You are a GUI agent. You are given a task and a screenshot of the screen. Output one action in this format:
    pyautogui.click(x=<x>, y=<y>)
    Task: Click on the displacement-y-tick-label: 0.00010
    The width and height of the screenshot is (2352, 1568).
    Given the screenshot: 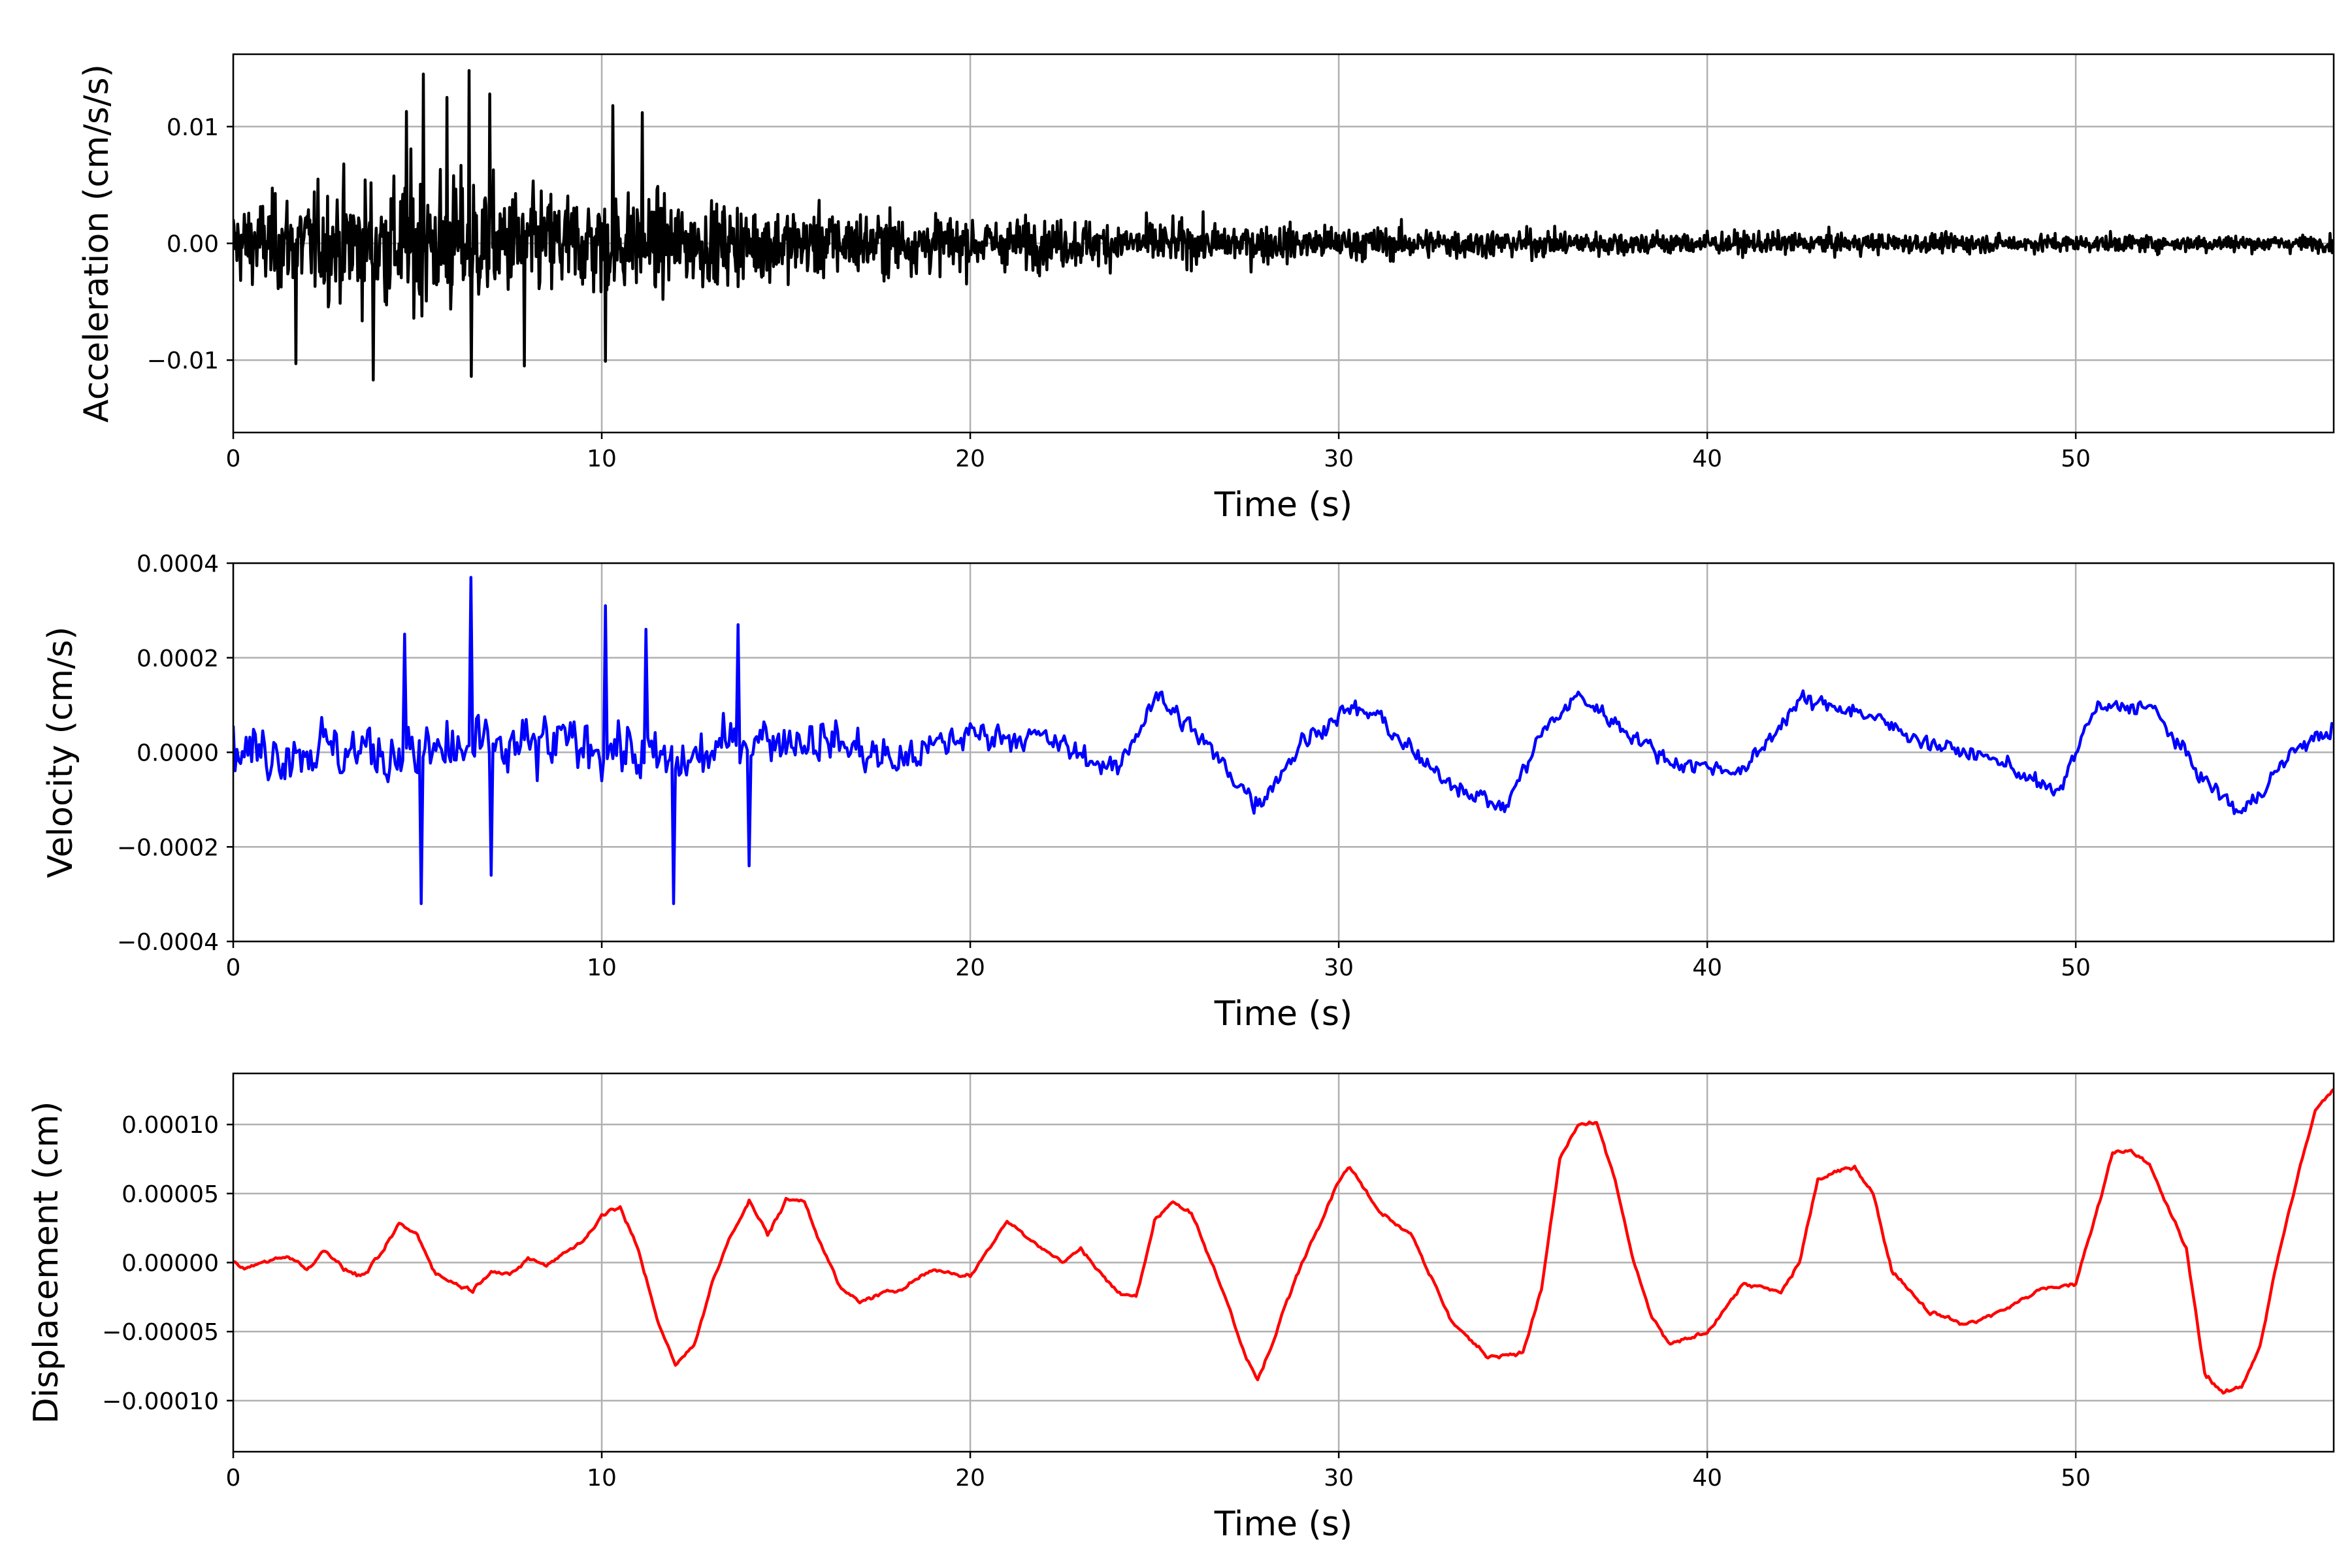 What is the action you would take?
    pyautogui.click(x=170, y=1125)
    